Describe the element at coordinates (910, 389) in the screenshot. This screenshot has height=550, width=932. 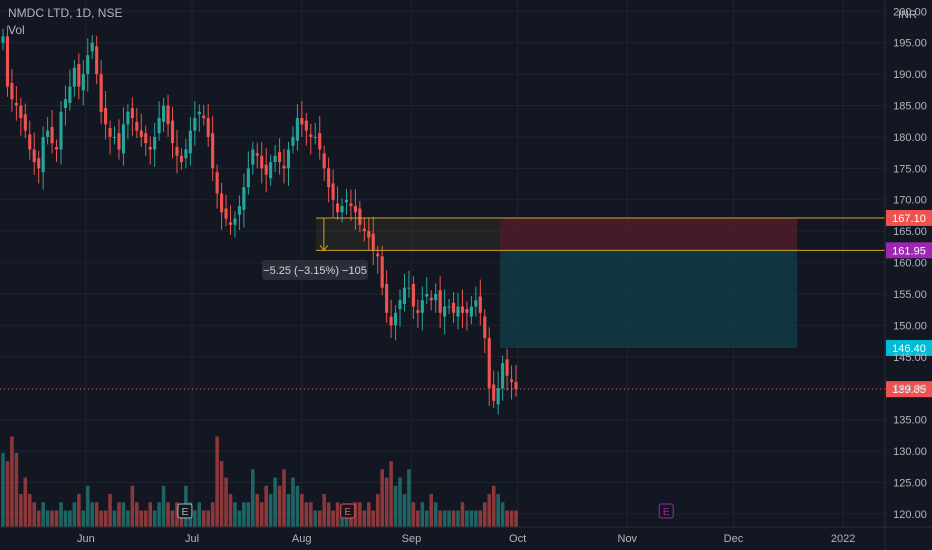
I see `price-tick-label: 140.00` at that location.